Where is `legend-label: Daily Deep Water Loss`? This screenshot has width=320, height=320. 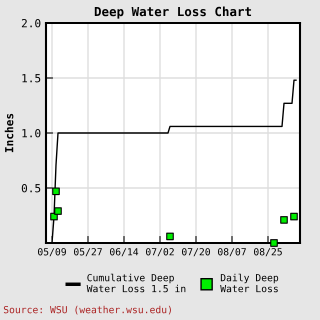 legend-label: Daily Deep Water Loss is located at coordinates (249, 283).